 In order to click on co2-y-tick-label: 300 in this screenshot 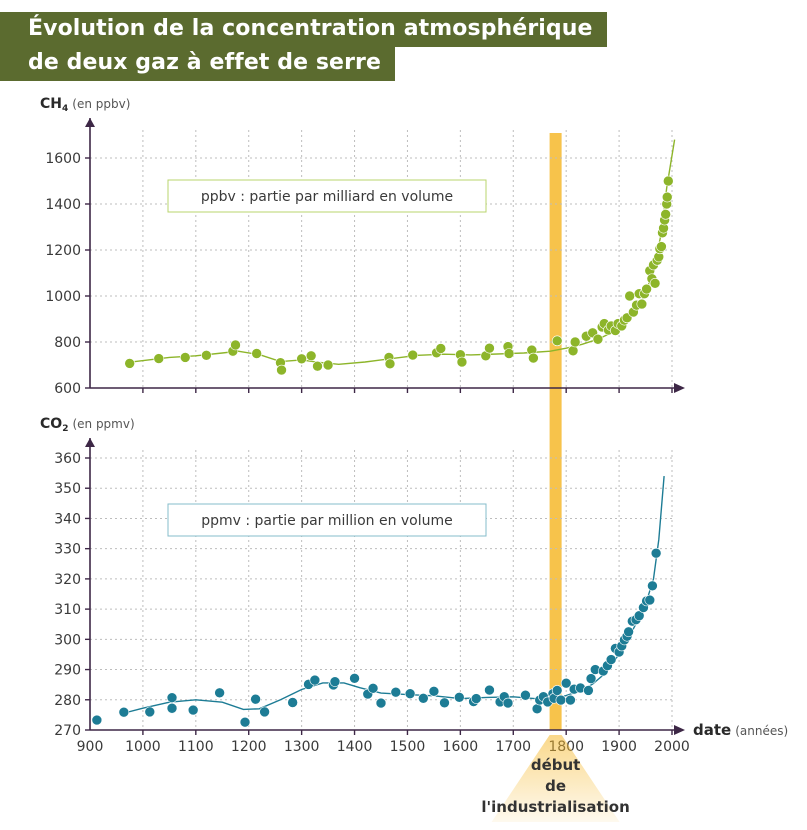, I will do `click(67, 640)`.